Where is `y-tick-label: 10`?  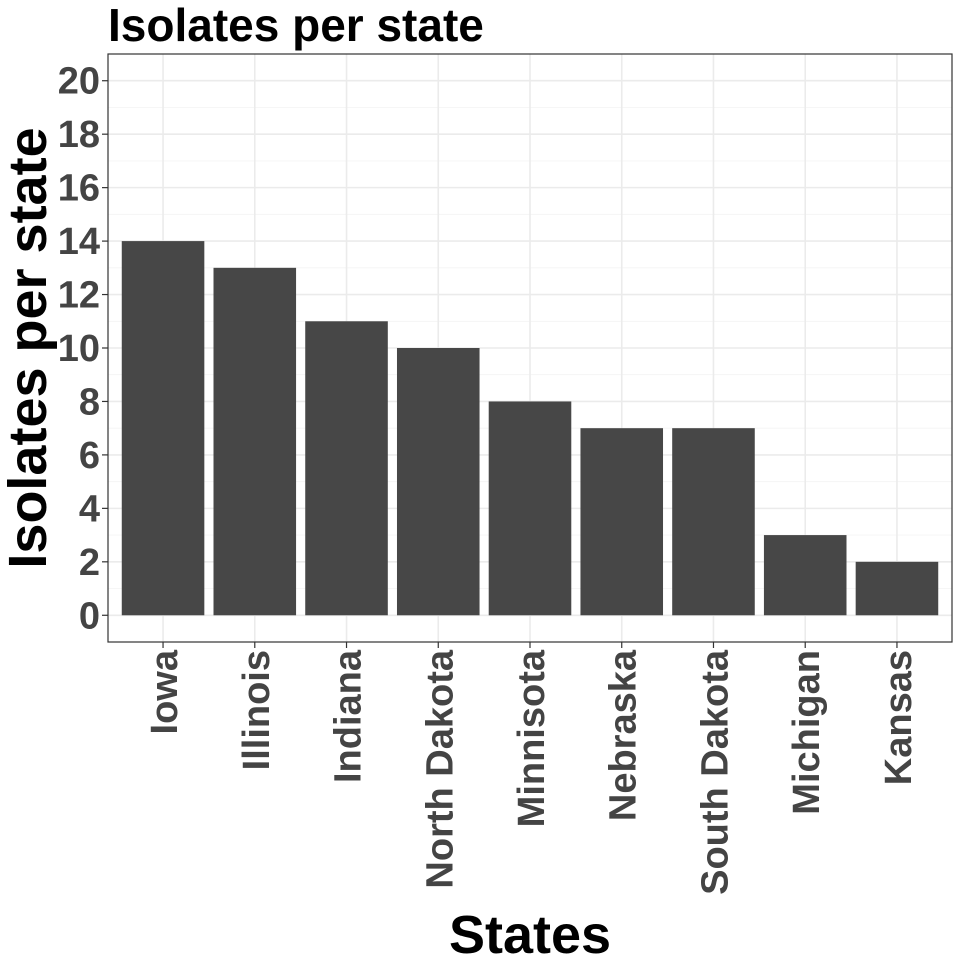
y-tick-label: 10 is located at coordinates (79, 349).